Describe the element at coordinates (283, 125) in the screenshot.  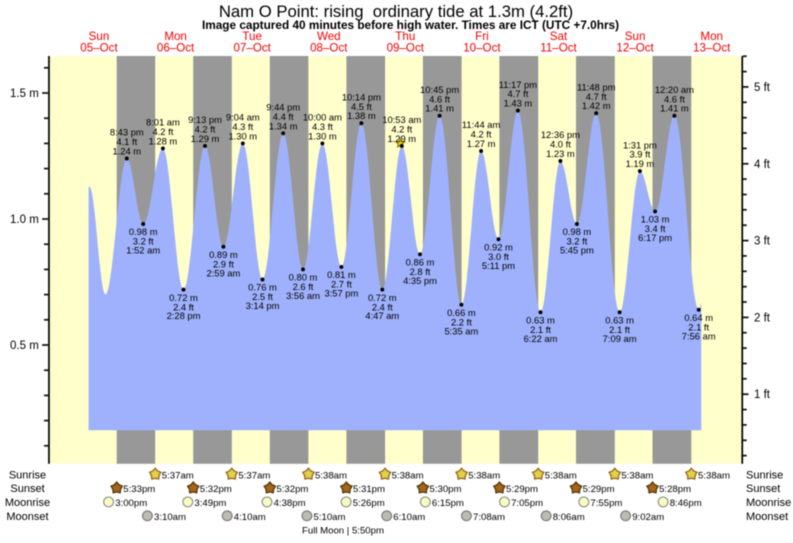
I see `svg-text: 1.34 m` at that location.